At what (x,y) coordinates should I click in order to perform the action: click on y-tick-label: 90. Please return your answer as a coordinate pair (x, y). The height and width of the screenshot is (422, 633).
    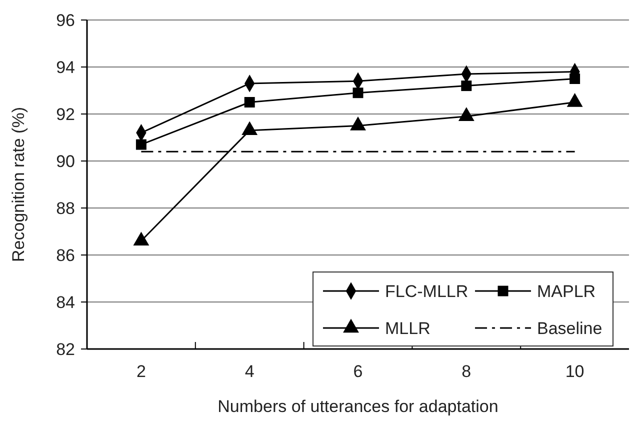
    Looking at the image, I should click on (65, 161).